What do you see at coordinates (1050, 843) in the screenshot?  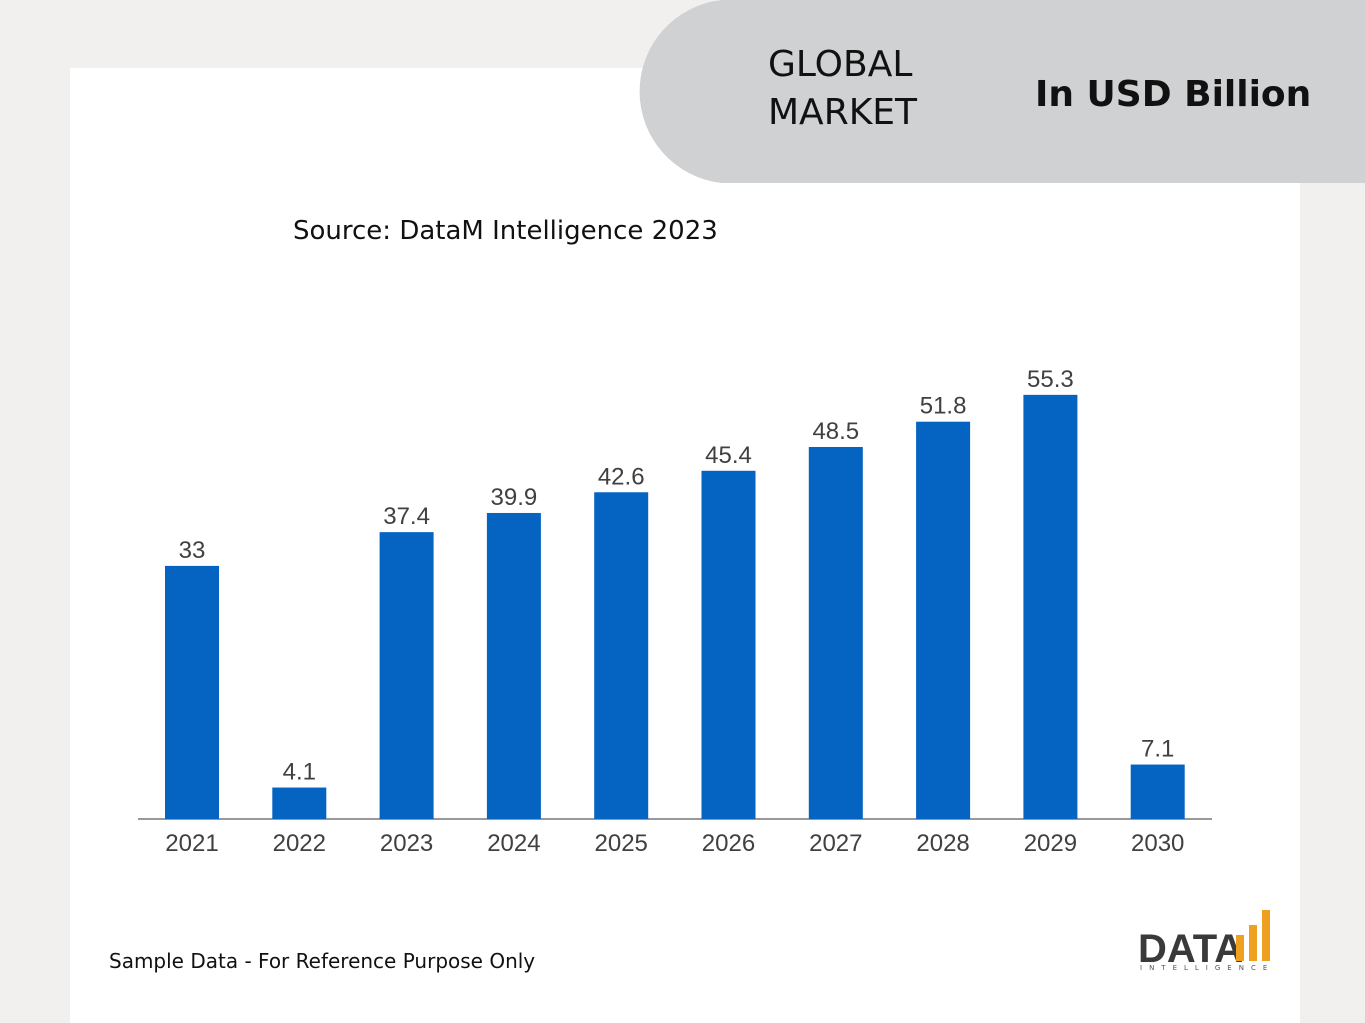 I see `x-tick-label: 2029` at bounding box center [1050, 843].